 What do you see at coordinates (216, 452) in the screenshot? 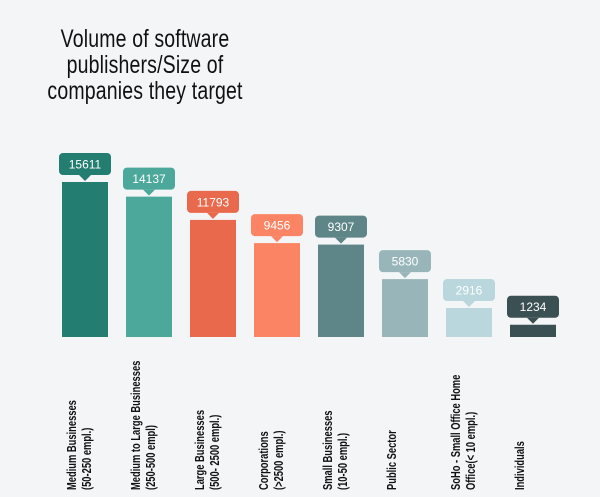
I see `tick-label: (500- 2500 empl.)` at bounding box center [216, 452].